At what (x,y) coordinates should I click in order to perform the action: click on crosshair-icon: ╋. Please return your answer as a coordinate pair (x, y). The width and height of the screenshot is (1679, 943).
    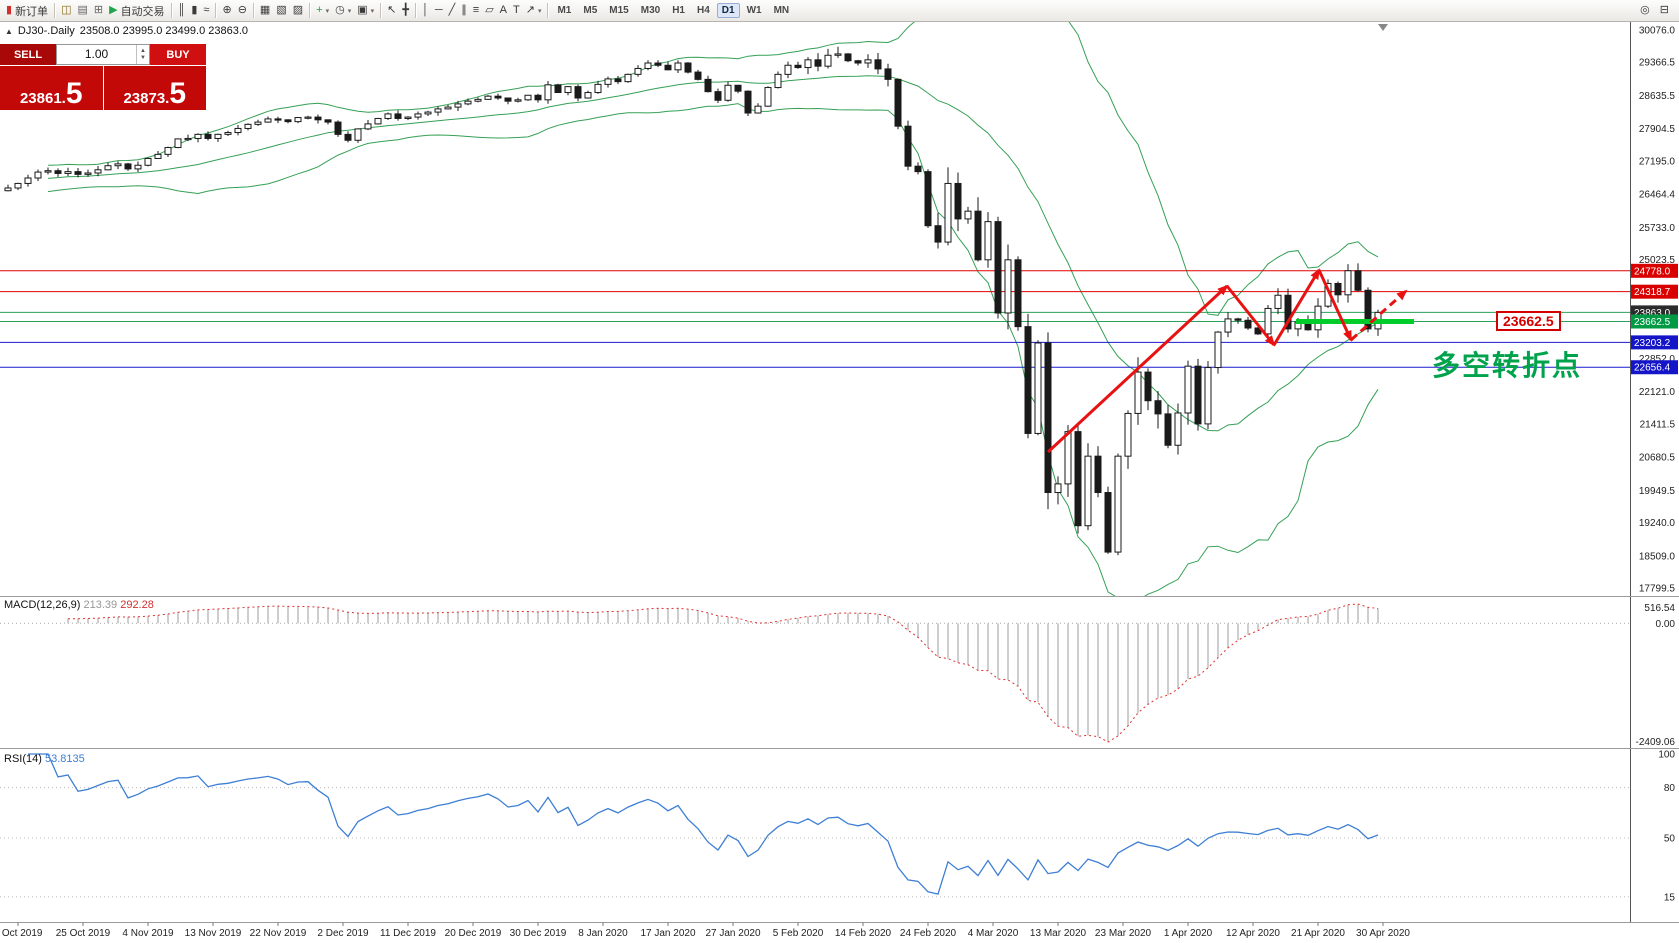
    Looking at the image, I should click on (405, 11).